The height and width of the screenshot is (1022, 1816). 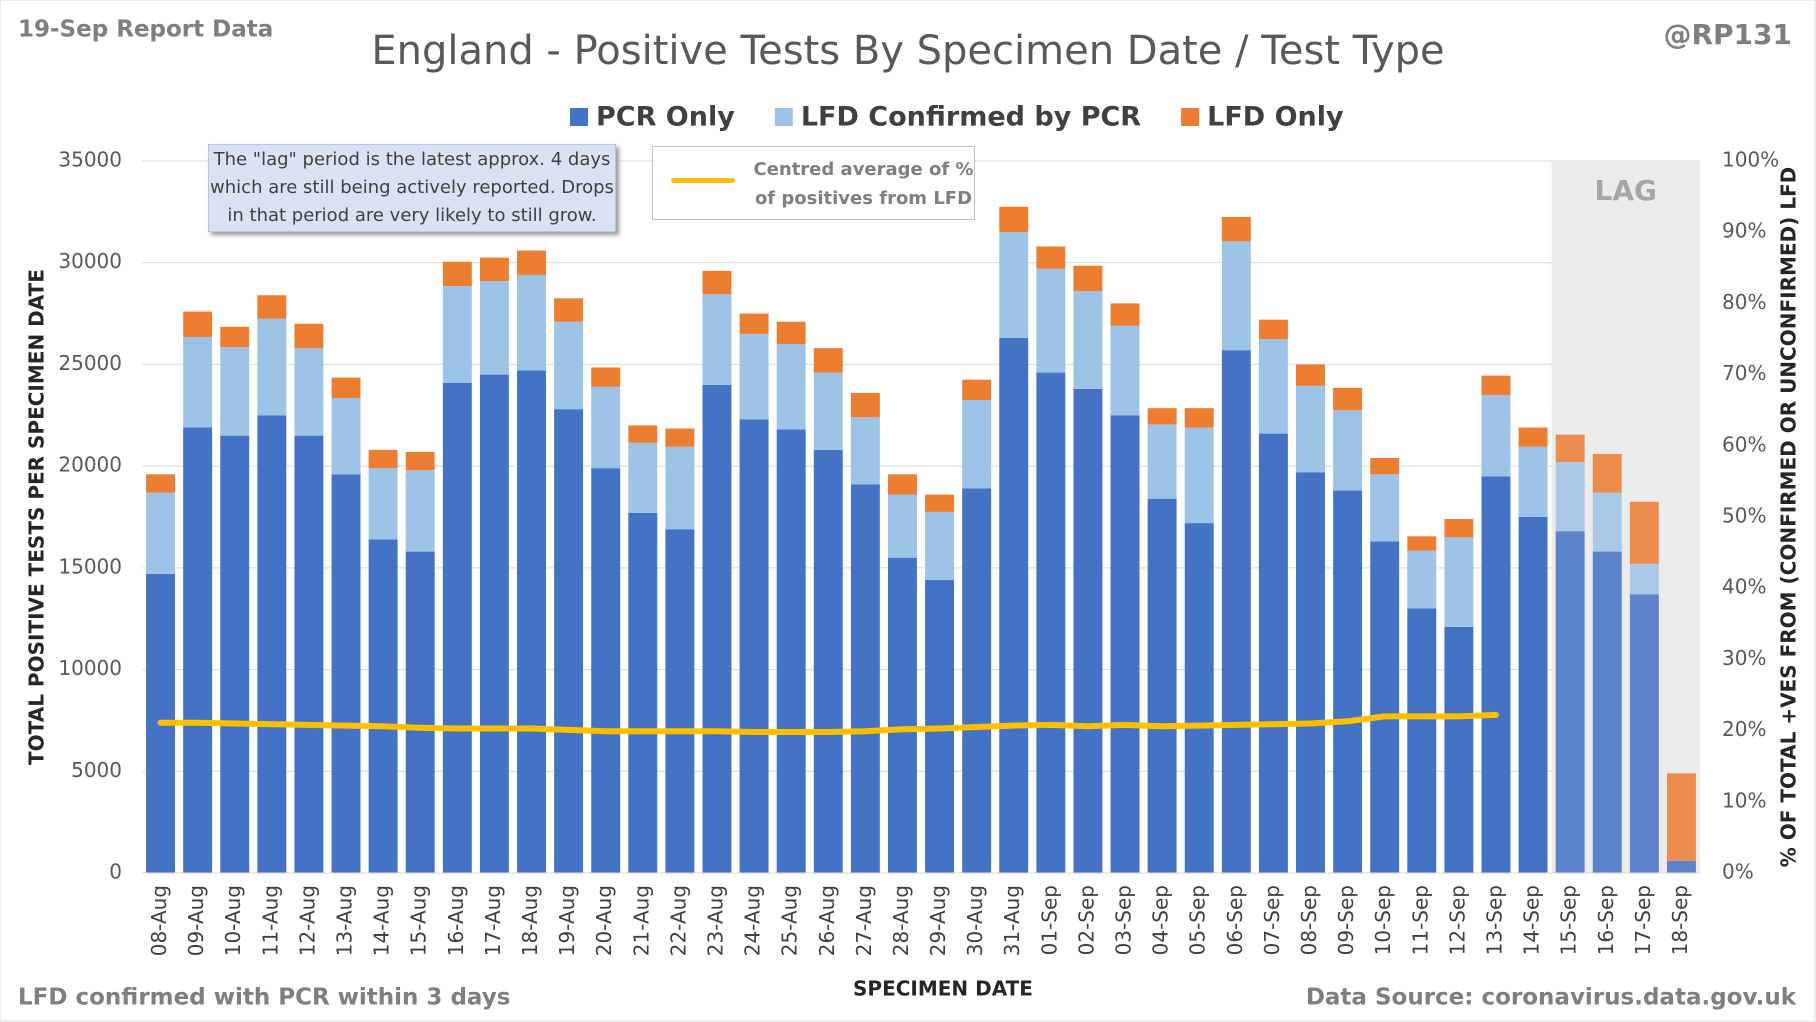 What do you see at coordinates (1532, 920) in the screenshot?
I see `x-tick-label: 14-Sep` at bounding box center [1532, 920].